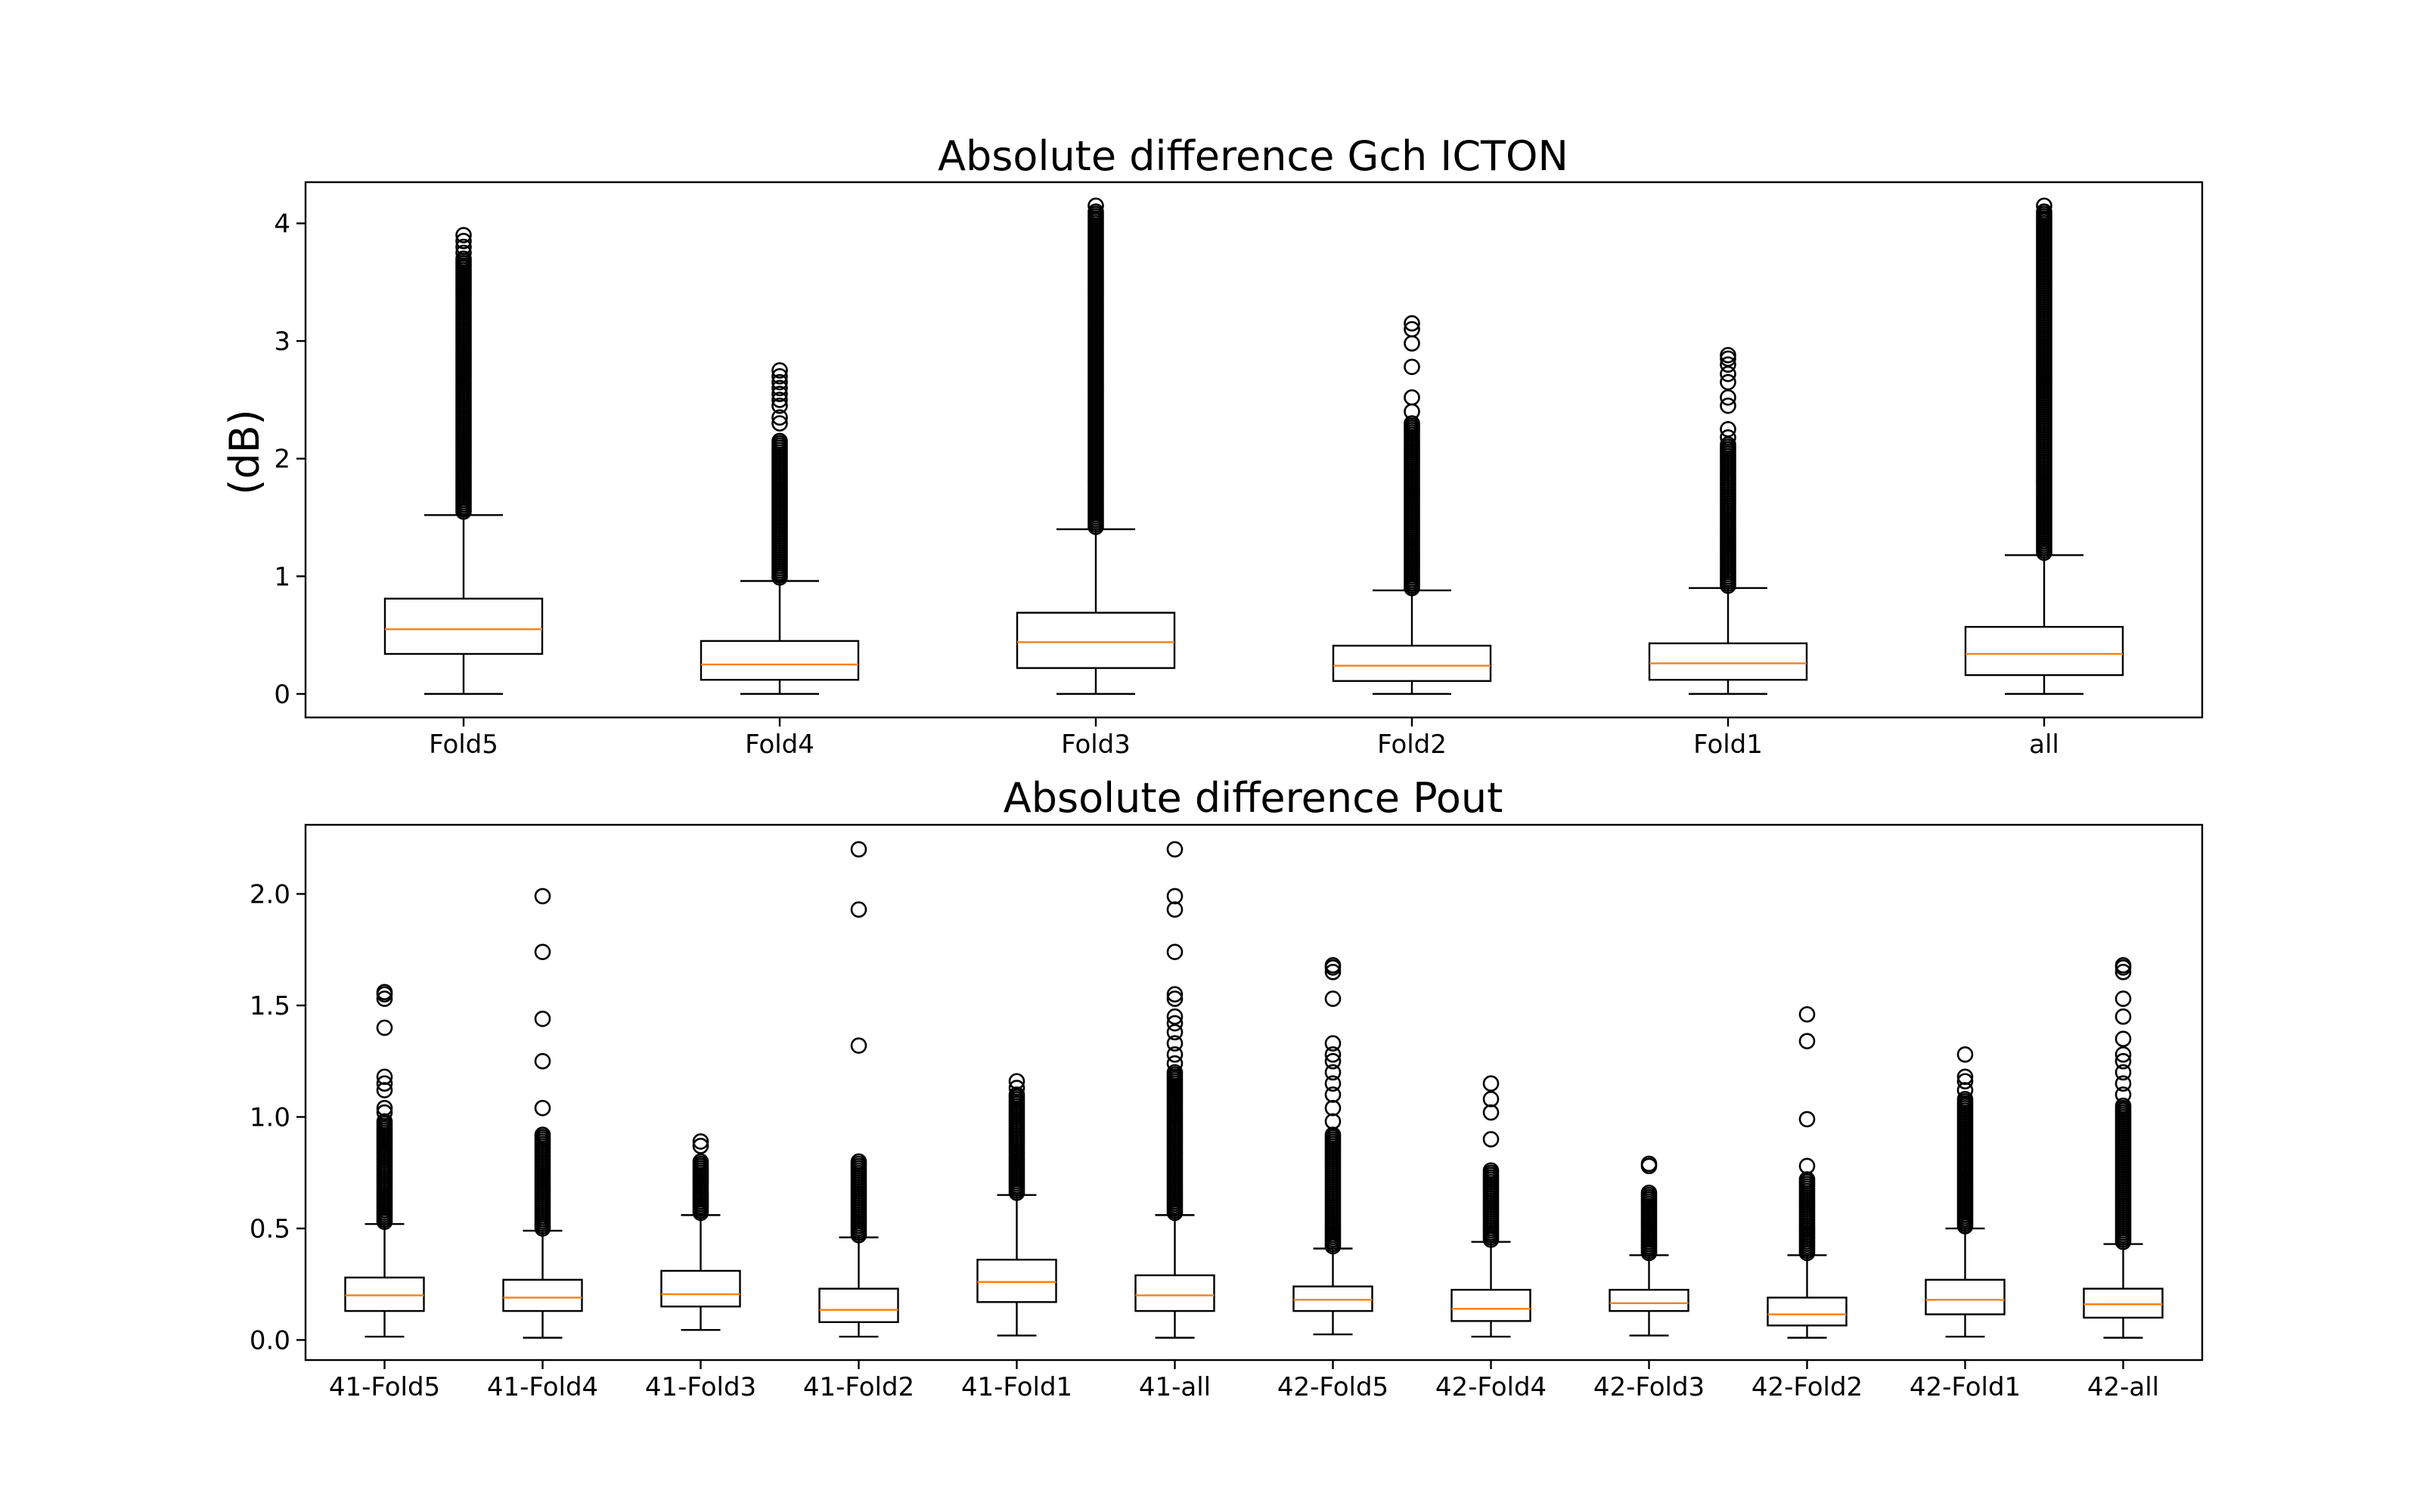  Describe the element at coordinates (1244, 738) in the screenshot. I see `x-axis: Fold5 Fold4 Fold3 Fold2 Fold1 all` at that location.